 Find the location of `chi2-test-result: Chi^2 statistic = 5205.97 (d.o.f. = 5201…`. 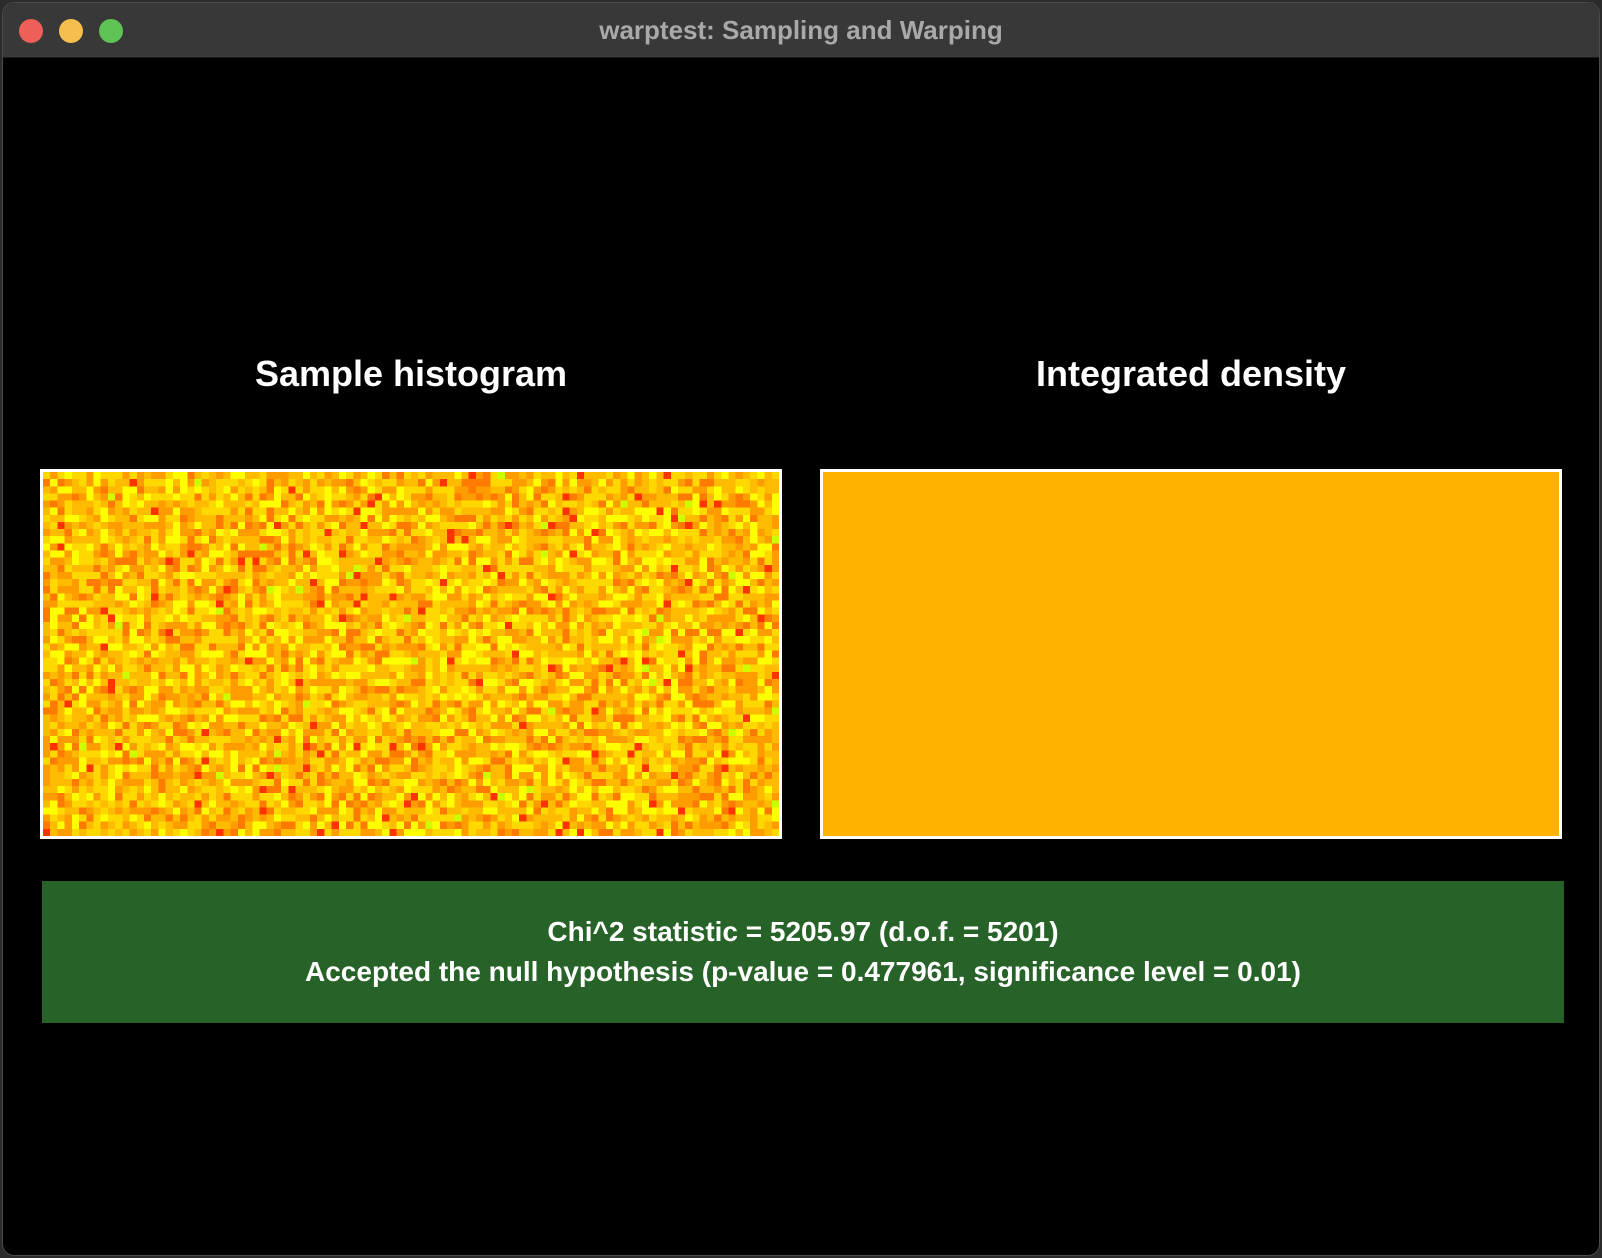

chi2-test-result: Chi^2 statistic = 5205.97 (d.o.f. = 5201… is located at coordinates (803, 952).